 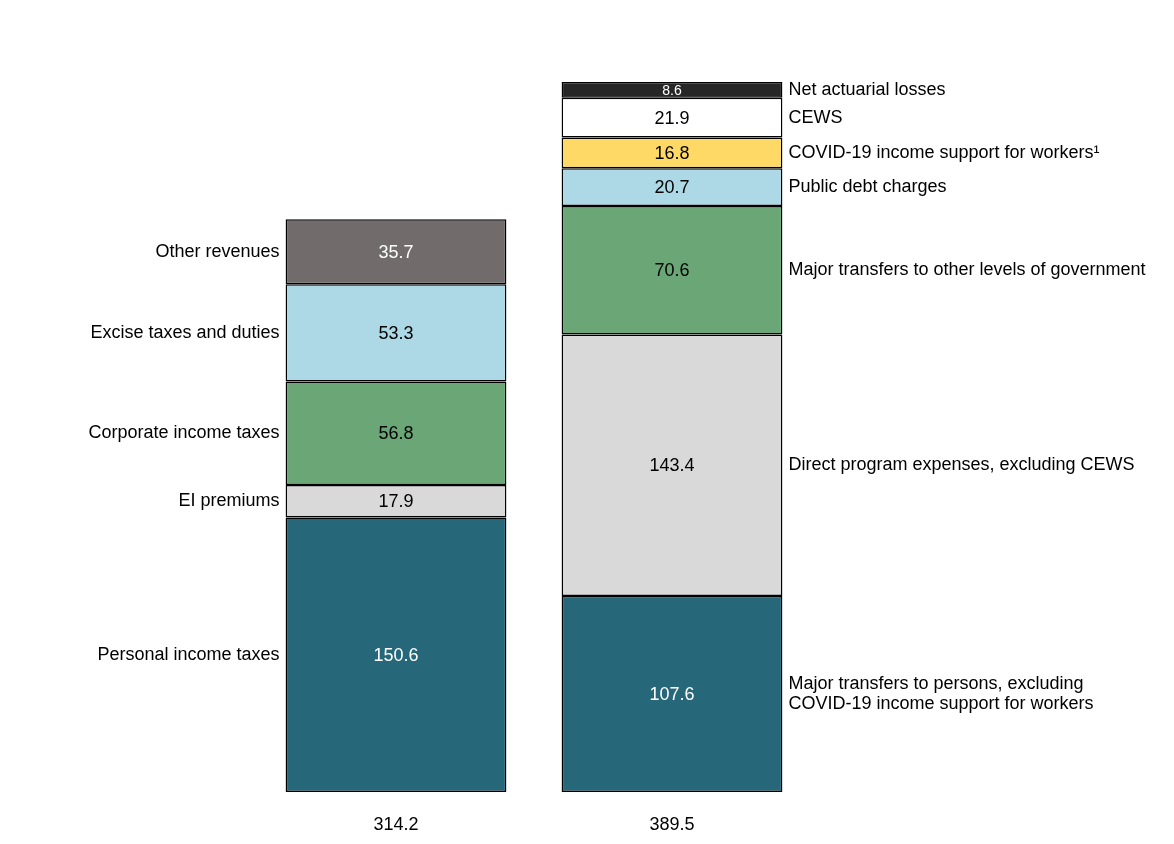 I want to click on data-label: 143.4, so click(x=672, y=465).